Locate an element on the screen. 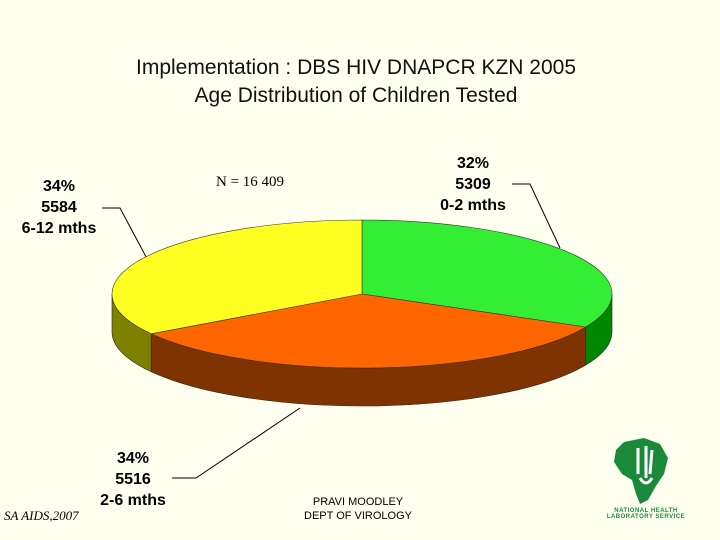  logo-text-line1: NATIONAL HEALTH is located at coordinates (646, 511).